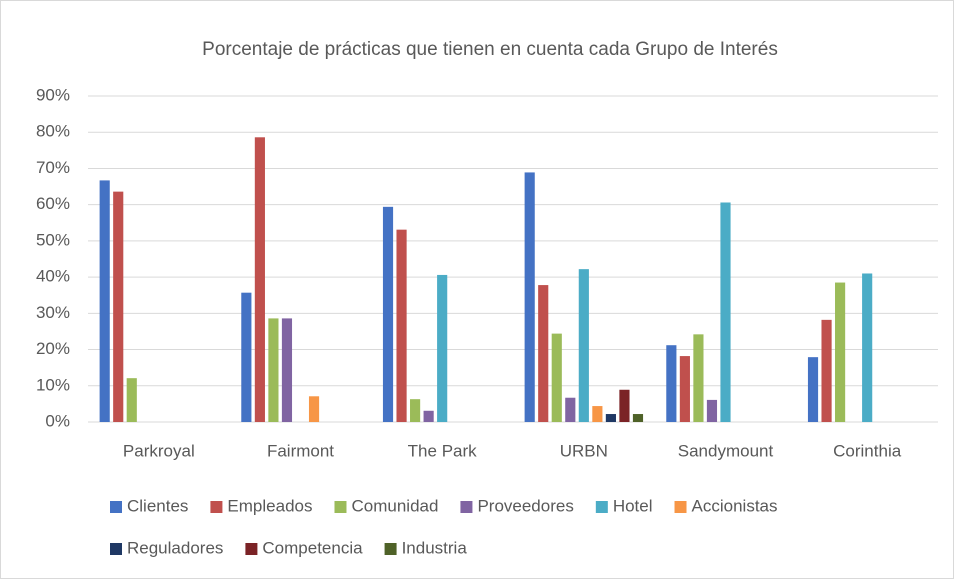 This screenshot has width=954, height=584. What do you see at coordinates (53, 94) in the screenshot?
I see `y-tick-label: 90%` at bounding box center [53, 94].